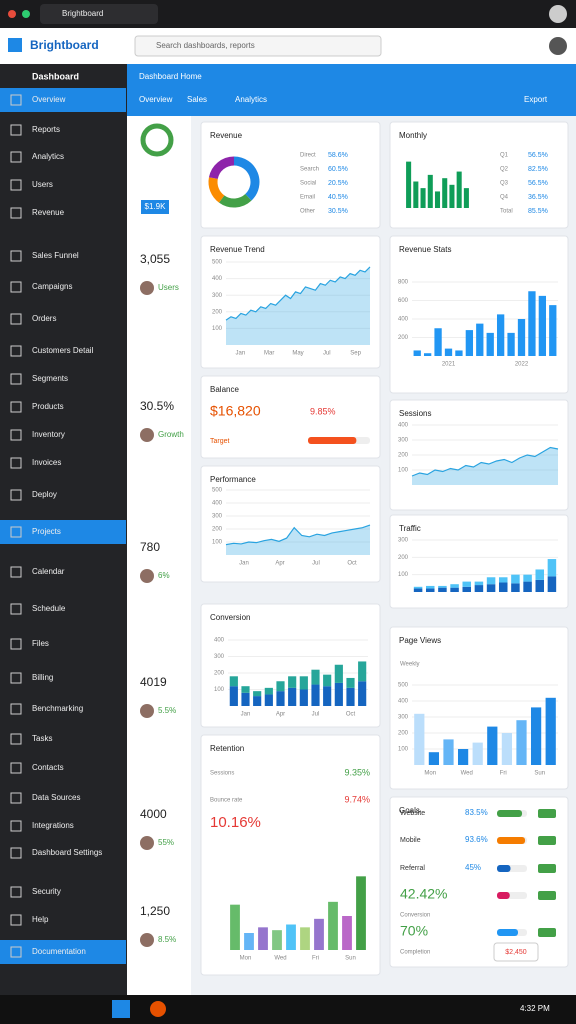 The height and width of the screenshot is (1024, 576). What do you see at coordinates (222, 774) in the screenshot?
I see `stat-label: Sessions` at bounding box center [222, 774].